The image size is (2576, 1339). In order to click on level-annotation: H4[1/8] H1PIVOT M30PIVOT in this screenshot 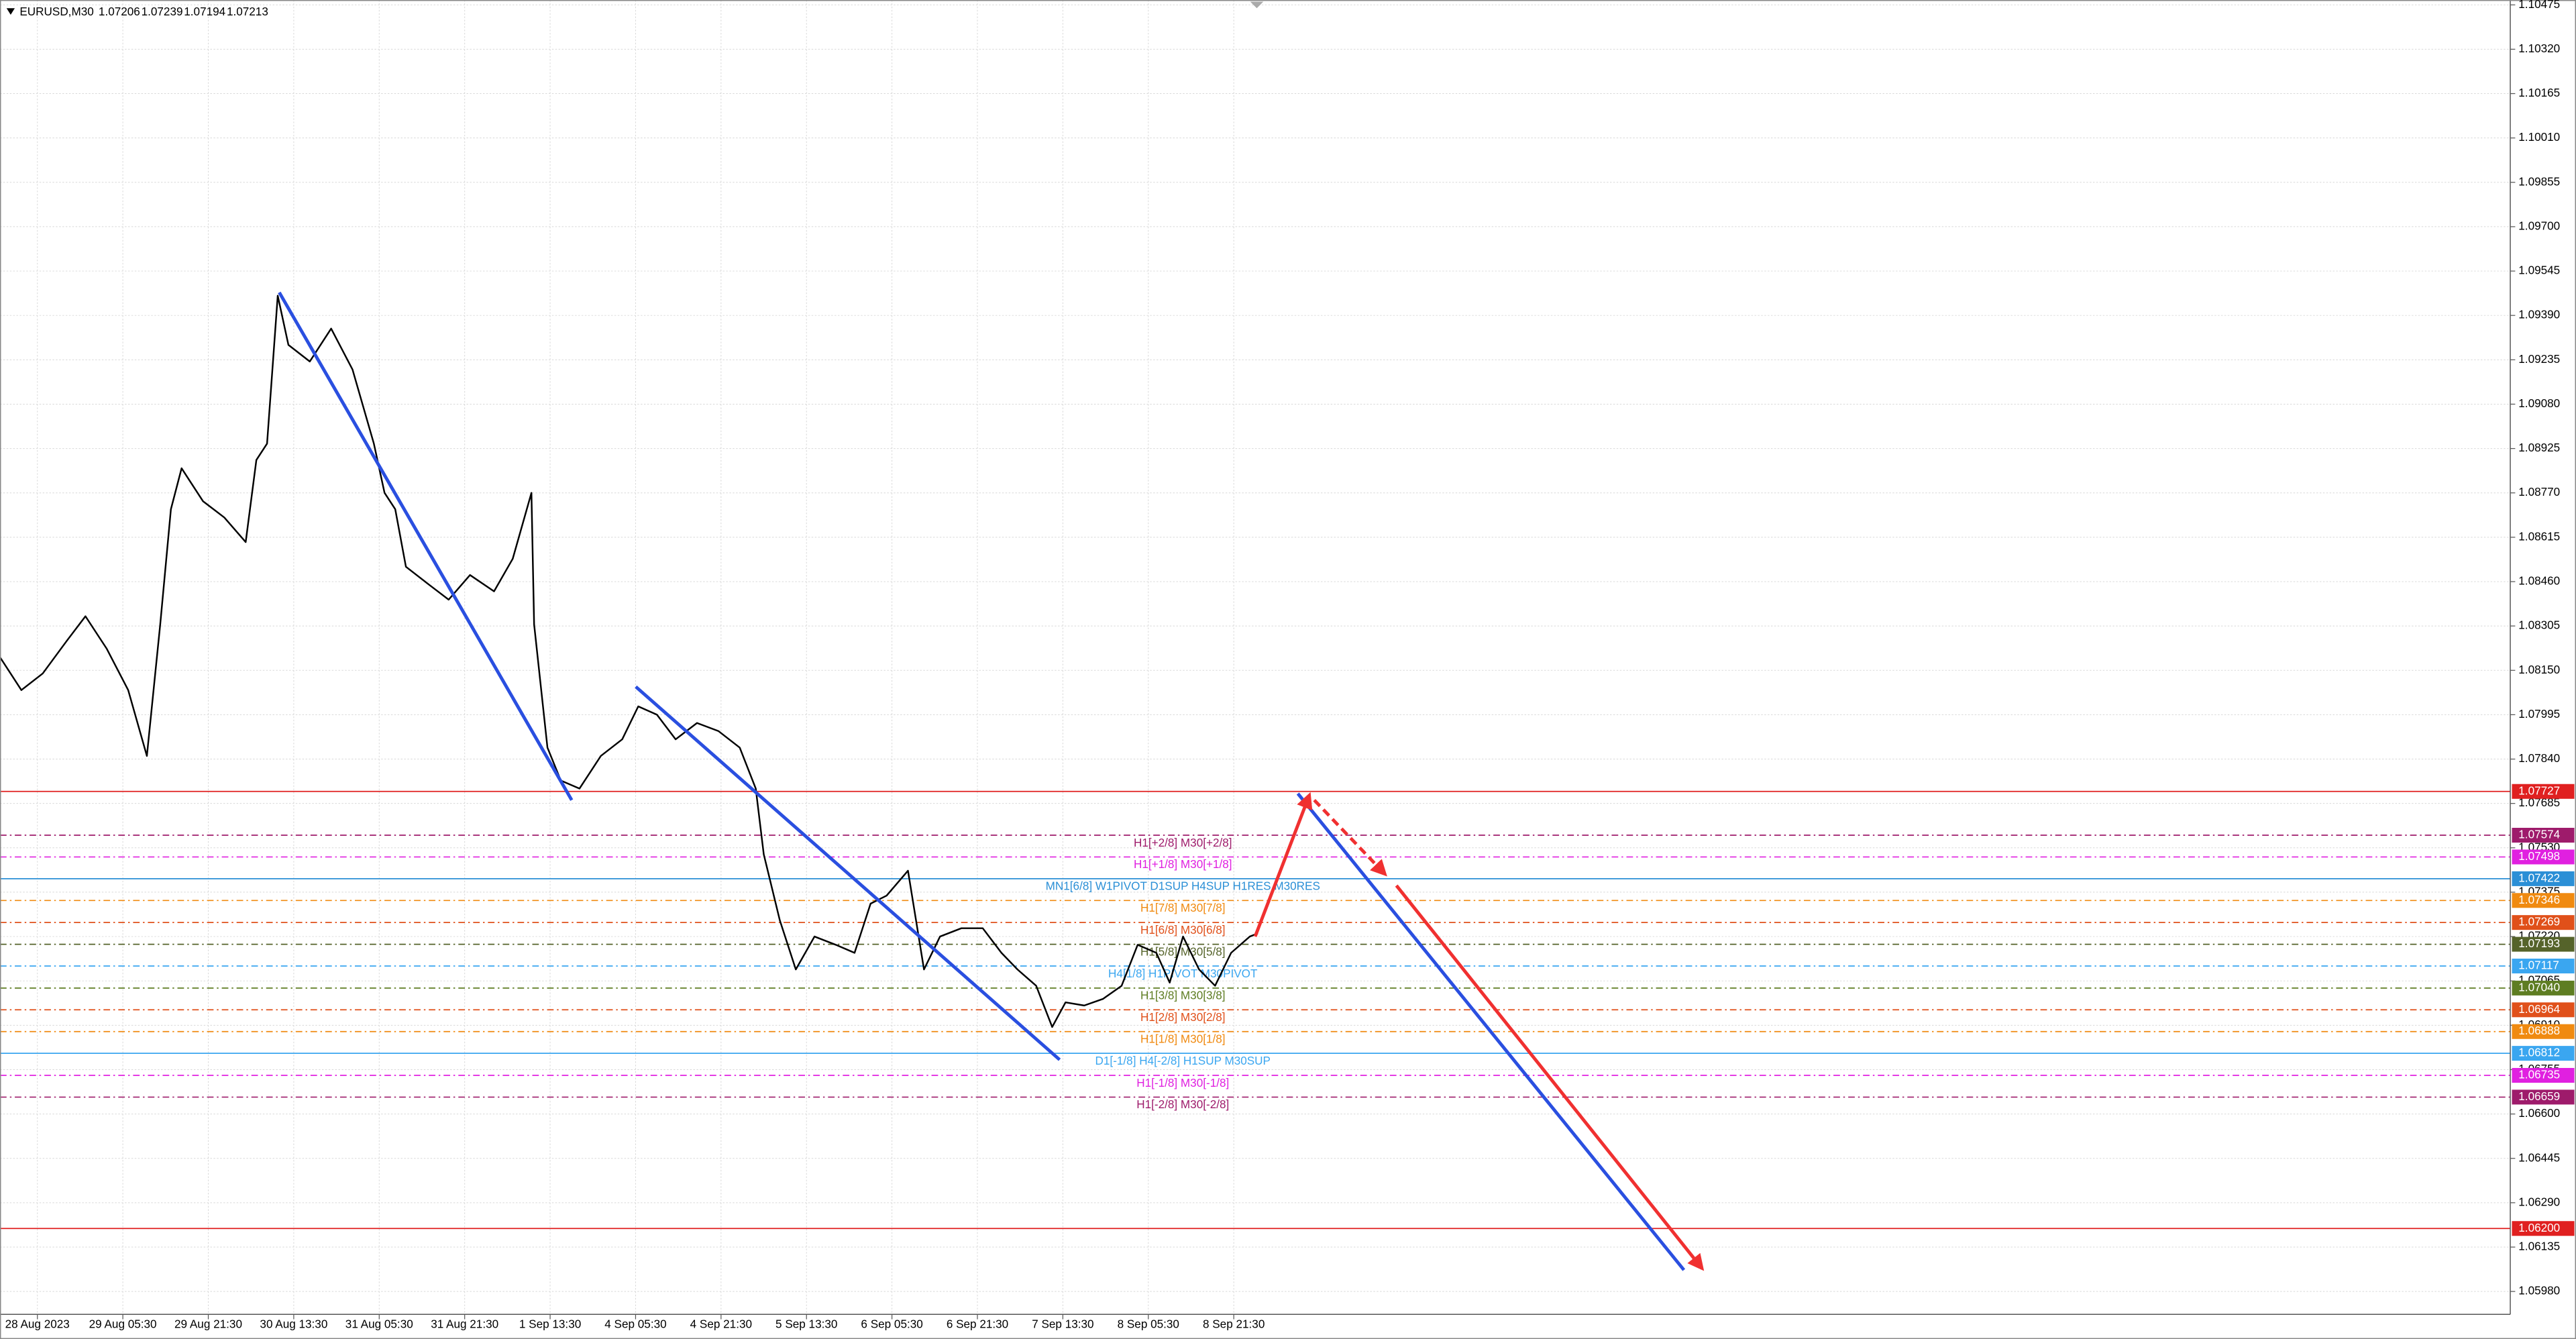, I will do `click(1183, 973)`.